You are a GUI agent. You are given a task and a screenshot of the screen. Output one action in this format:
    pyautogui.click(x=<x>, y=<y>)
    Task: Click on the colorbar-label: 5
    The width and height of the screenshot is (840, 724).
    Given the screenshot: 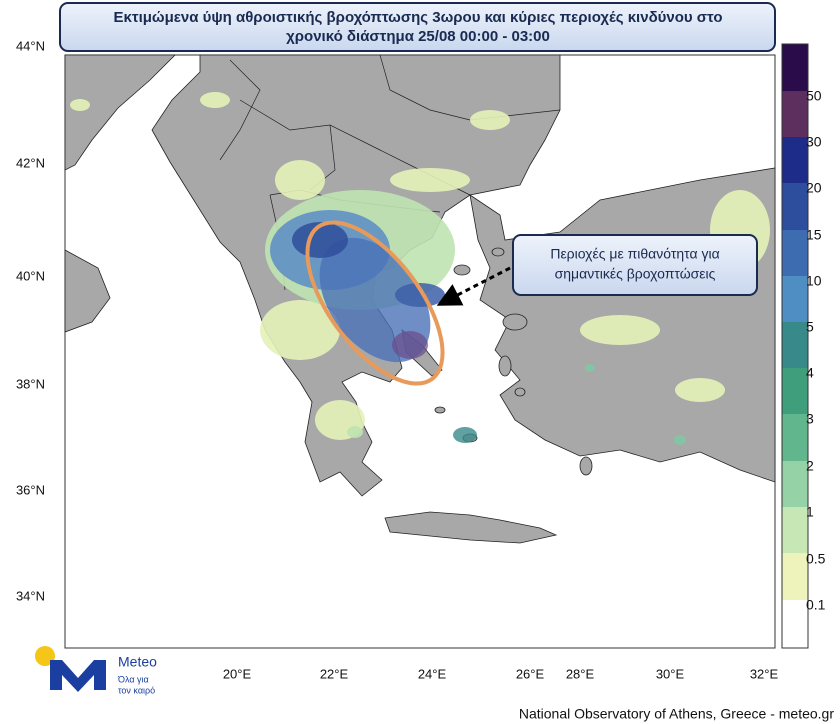 What is the action you would take?
    pyautogui.click(x=810, y=327)
    